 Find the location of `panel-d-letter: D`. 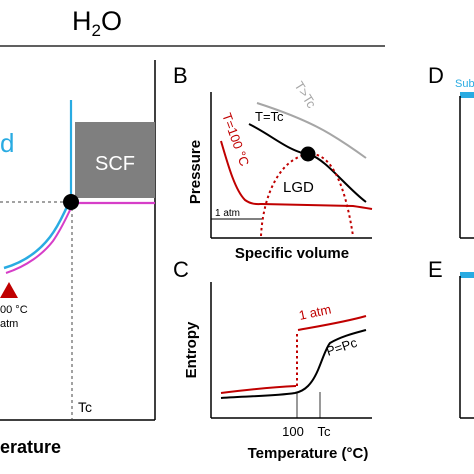

panel-d-letter: D is located at coordinates (436, 75).